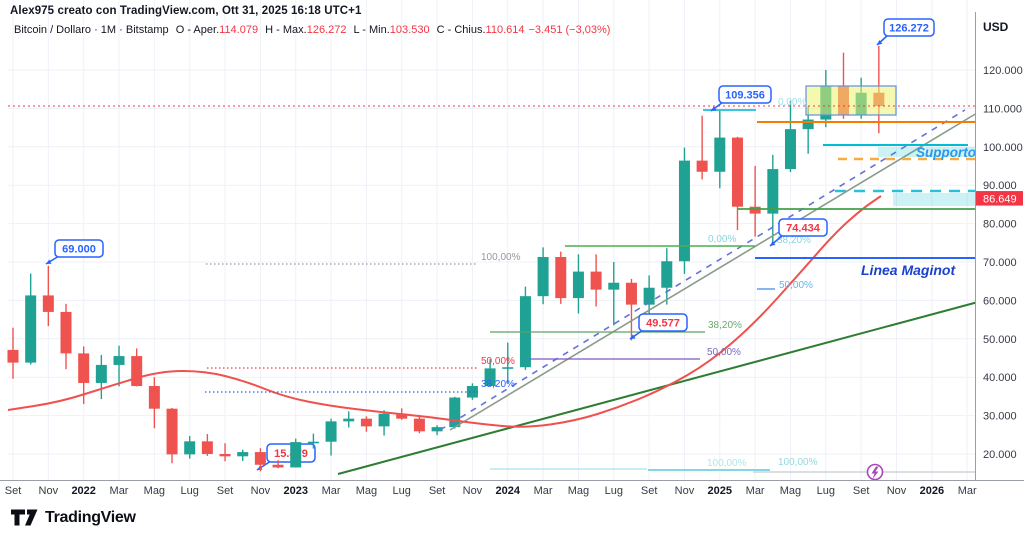  Describe the element at coordinates (512, 510) in the screenshot. I see `time-axis-panel` at that location.